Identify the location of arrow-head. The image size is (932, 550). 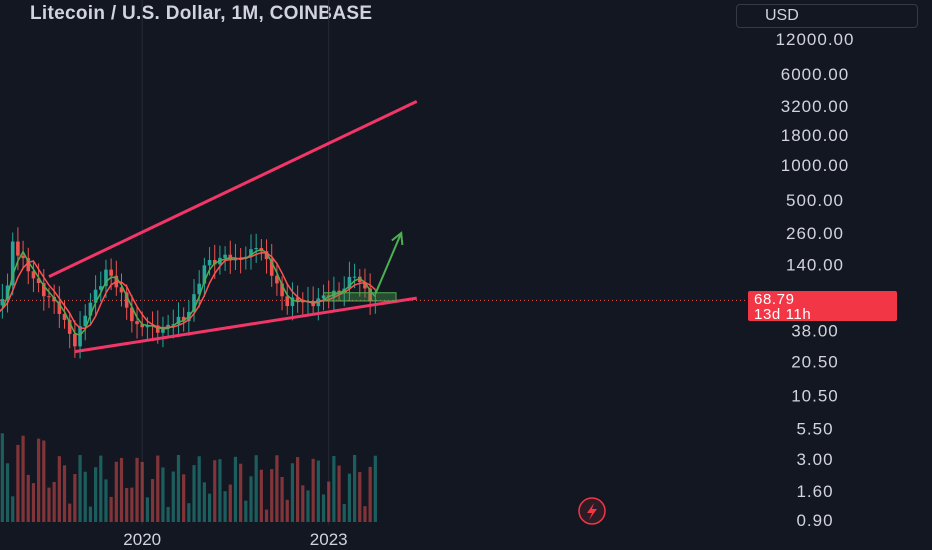
(397, 238).